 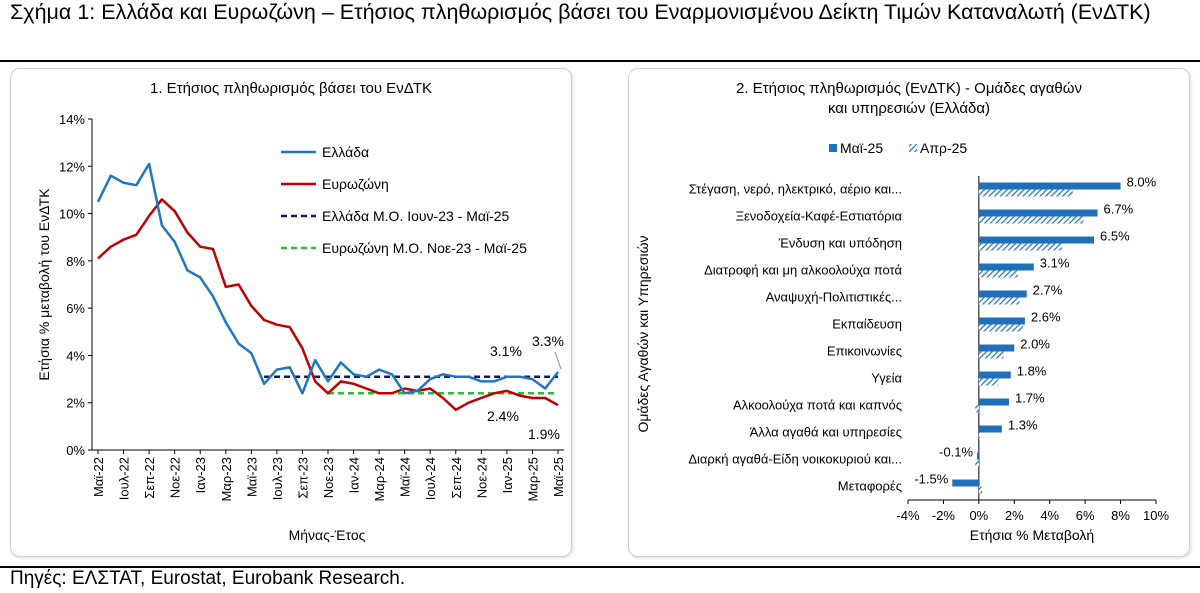 What do you see at coordinates (507, 475) in the screenshot?
I see `chart1-x-tick-label: Ιαν-25` at bounding box center [507, 475].